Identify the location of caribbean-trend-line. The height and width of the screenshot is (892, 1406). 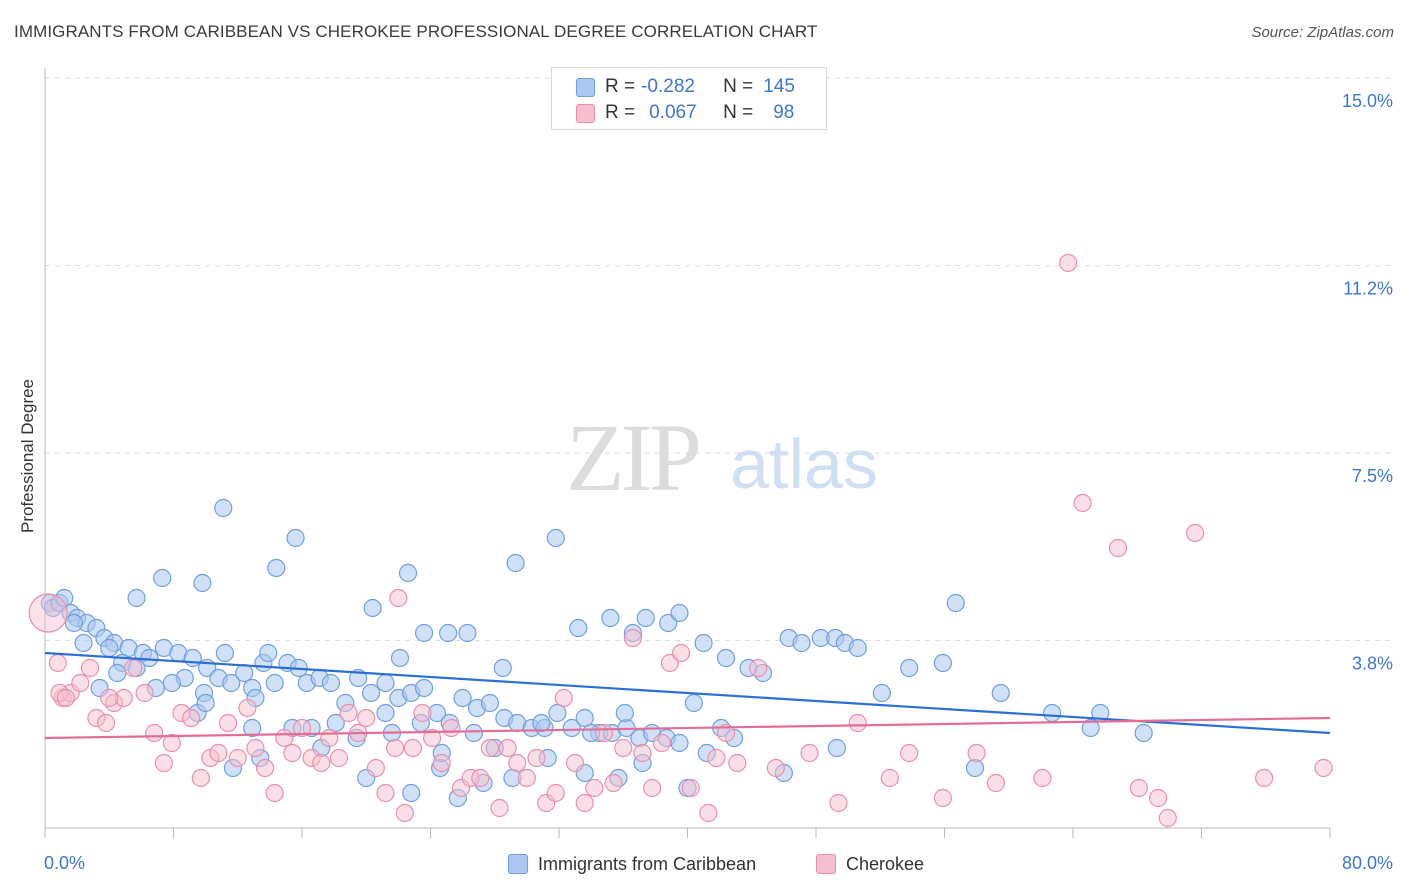
(687, 693).